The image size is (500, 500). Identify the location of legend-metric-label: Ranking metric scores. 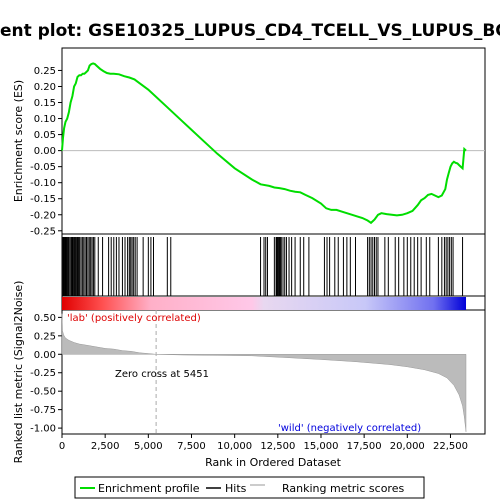
(343, 488).